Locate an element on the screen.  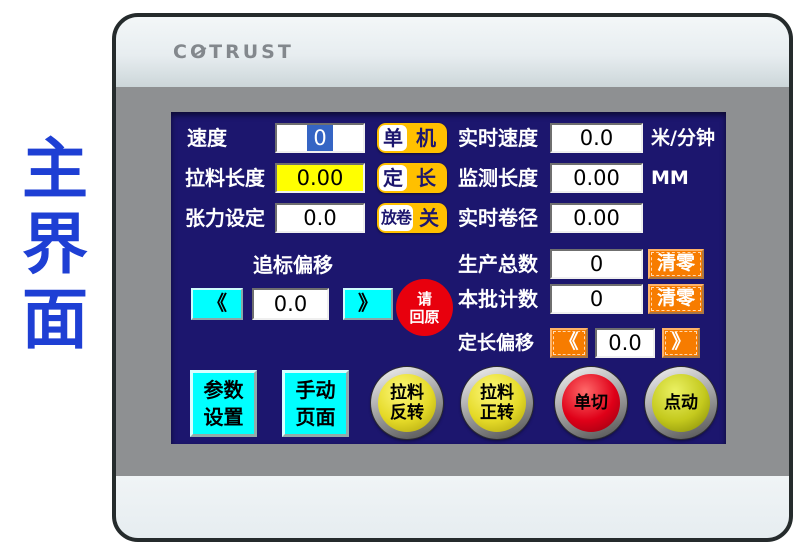
device-bottom-bezel is located at coordinates (452, 507).